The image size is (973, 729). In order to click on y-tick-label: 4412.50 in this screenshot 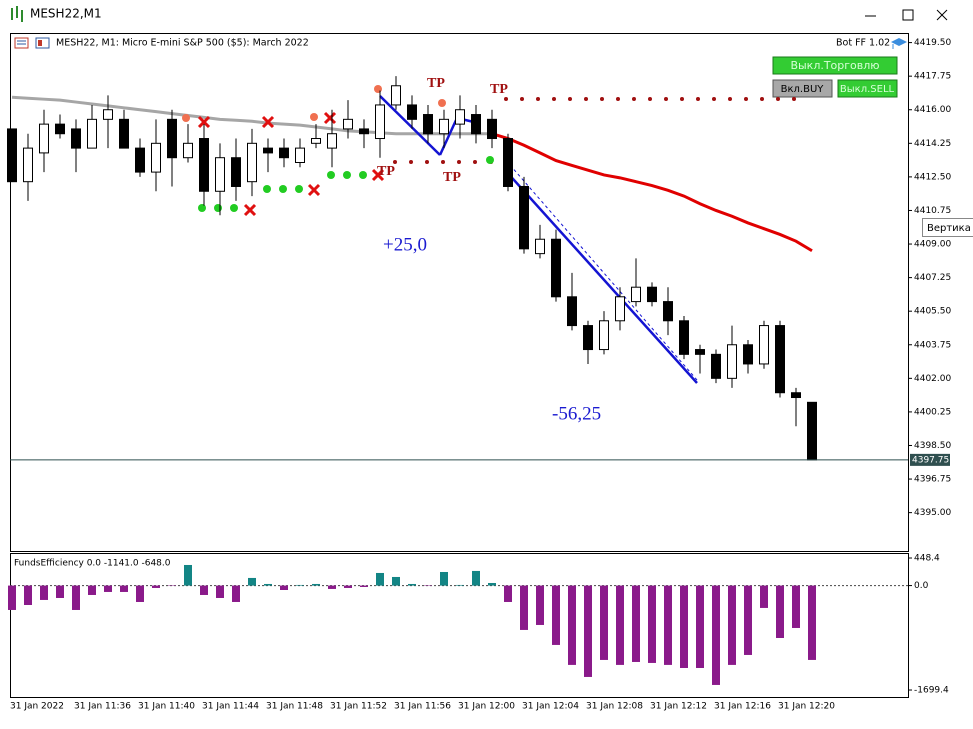, I will do `click(932, 177)`.